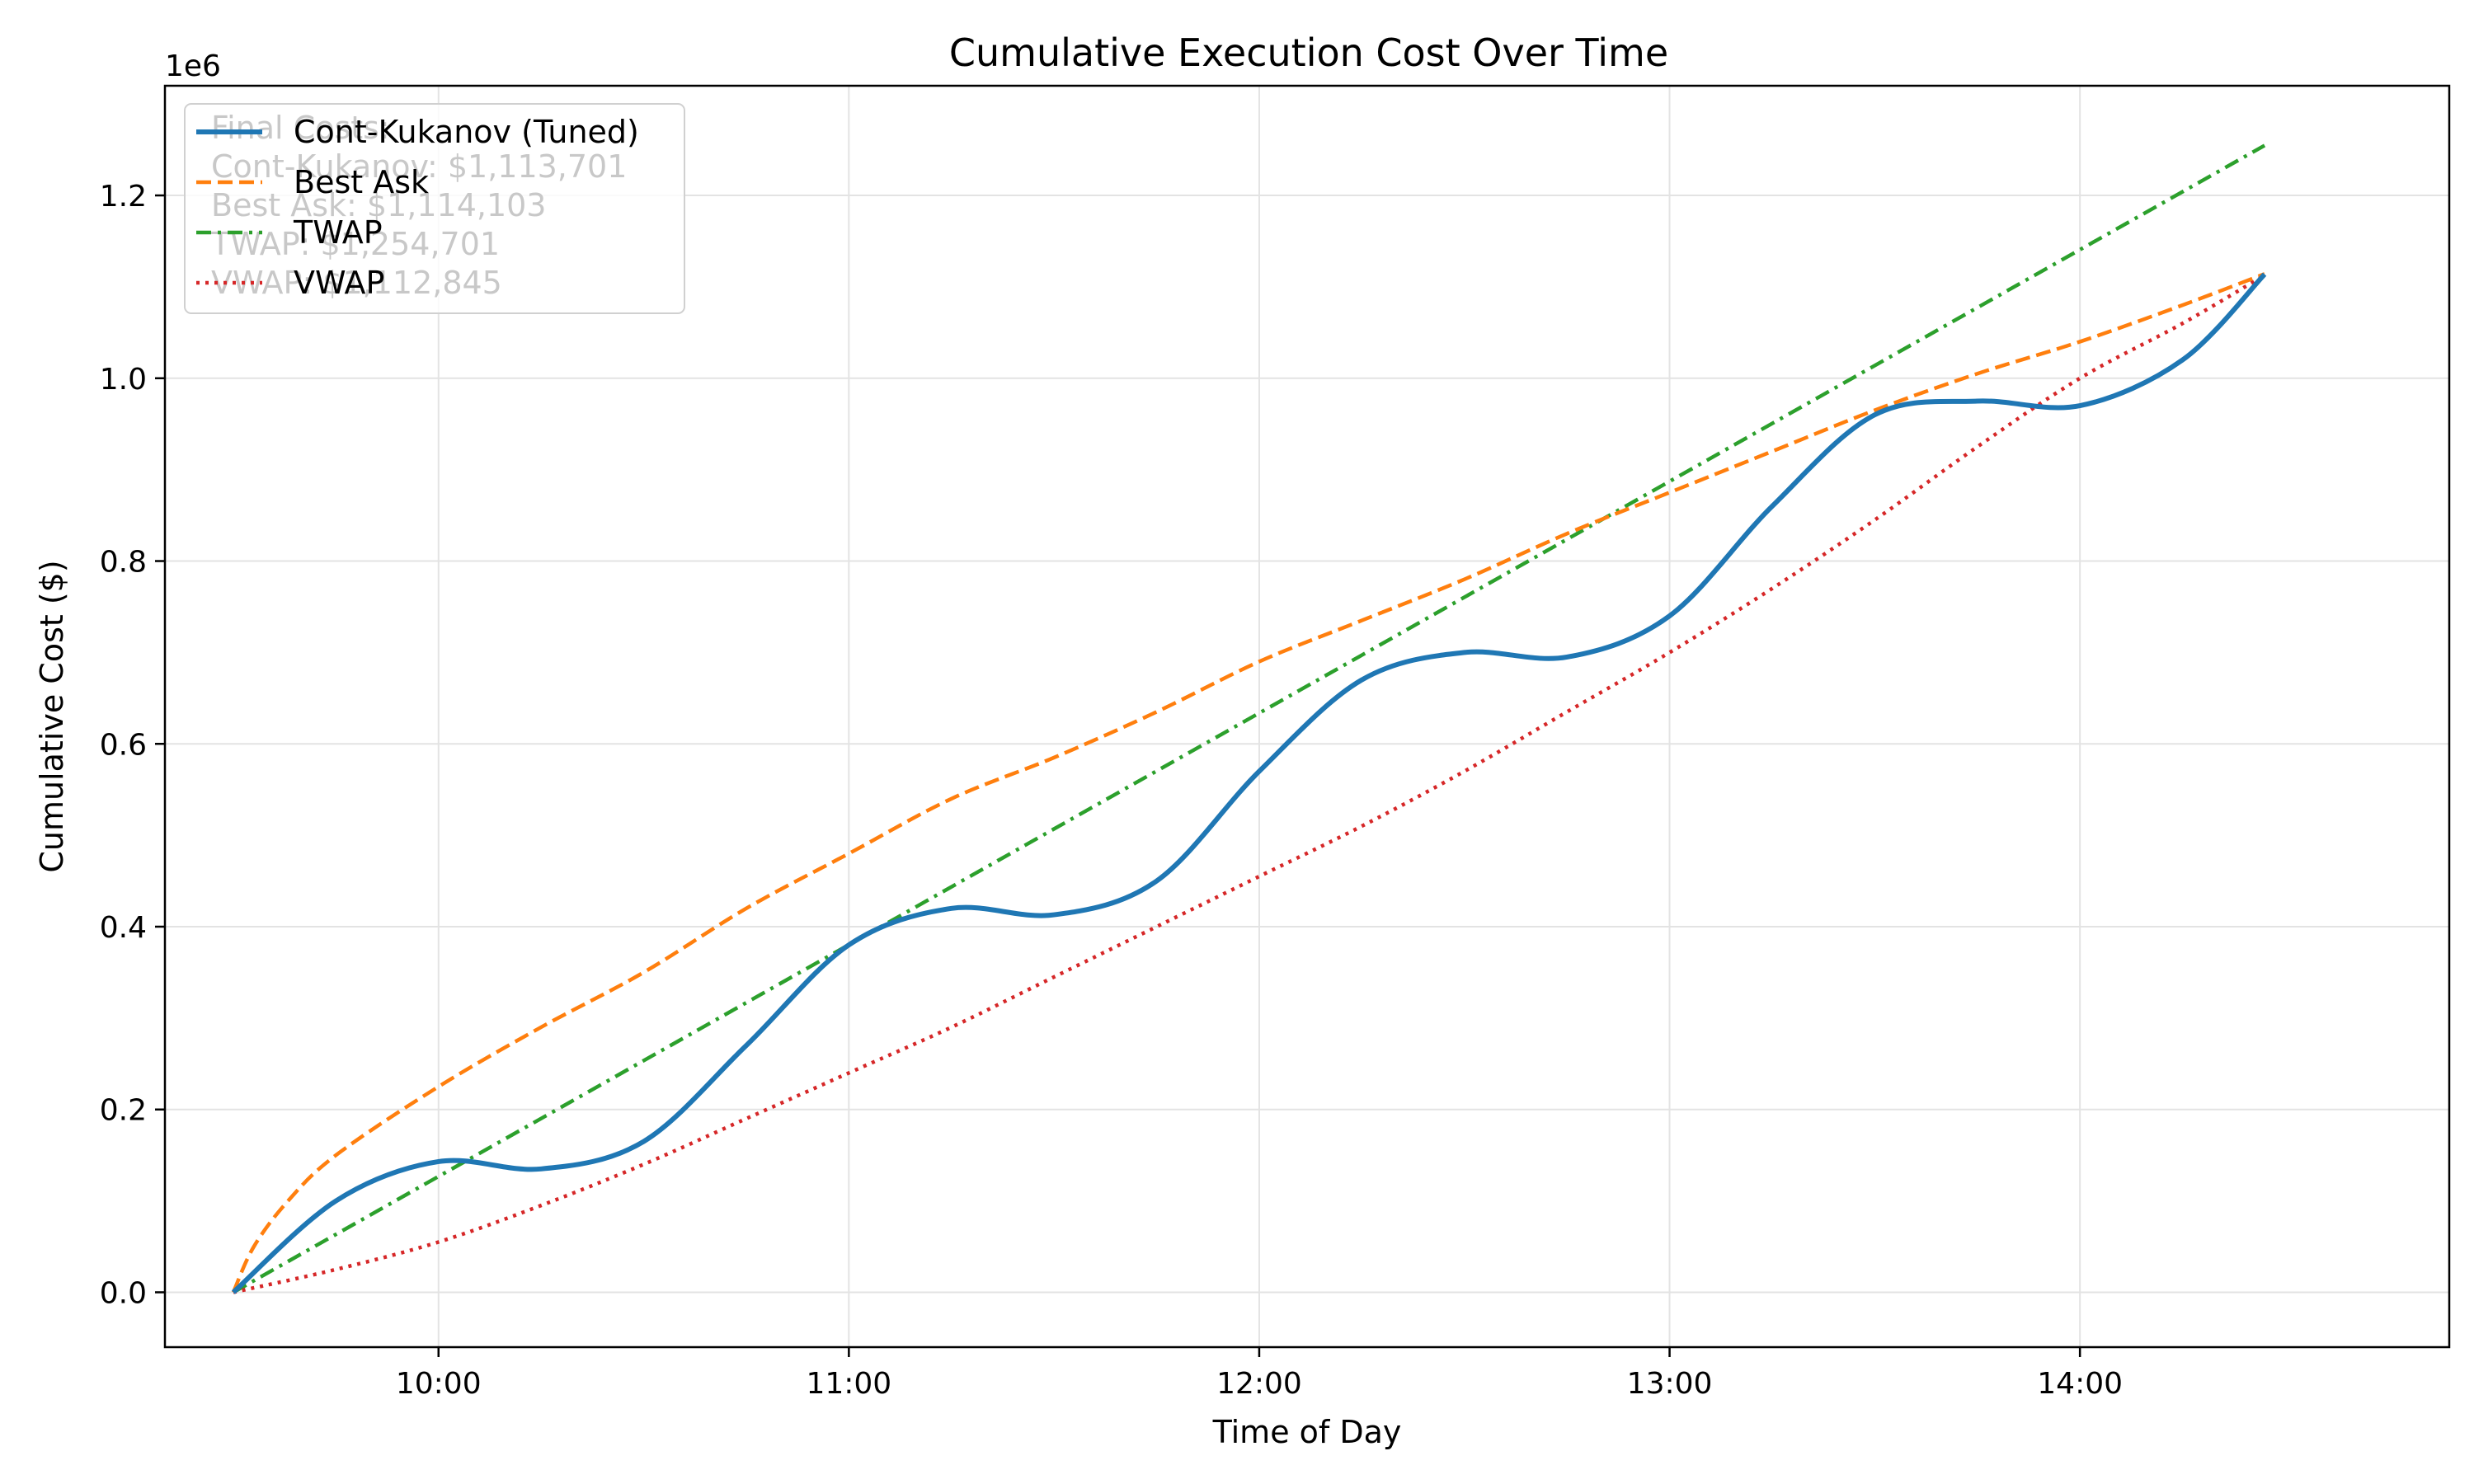 This screenshot has height=1484, width=2474. Describe the element at coordinates (52, 716) in the screenshot. I see `y-axis-label: Cumulative Cost ($)` at that location.